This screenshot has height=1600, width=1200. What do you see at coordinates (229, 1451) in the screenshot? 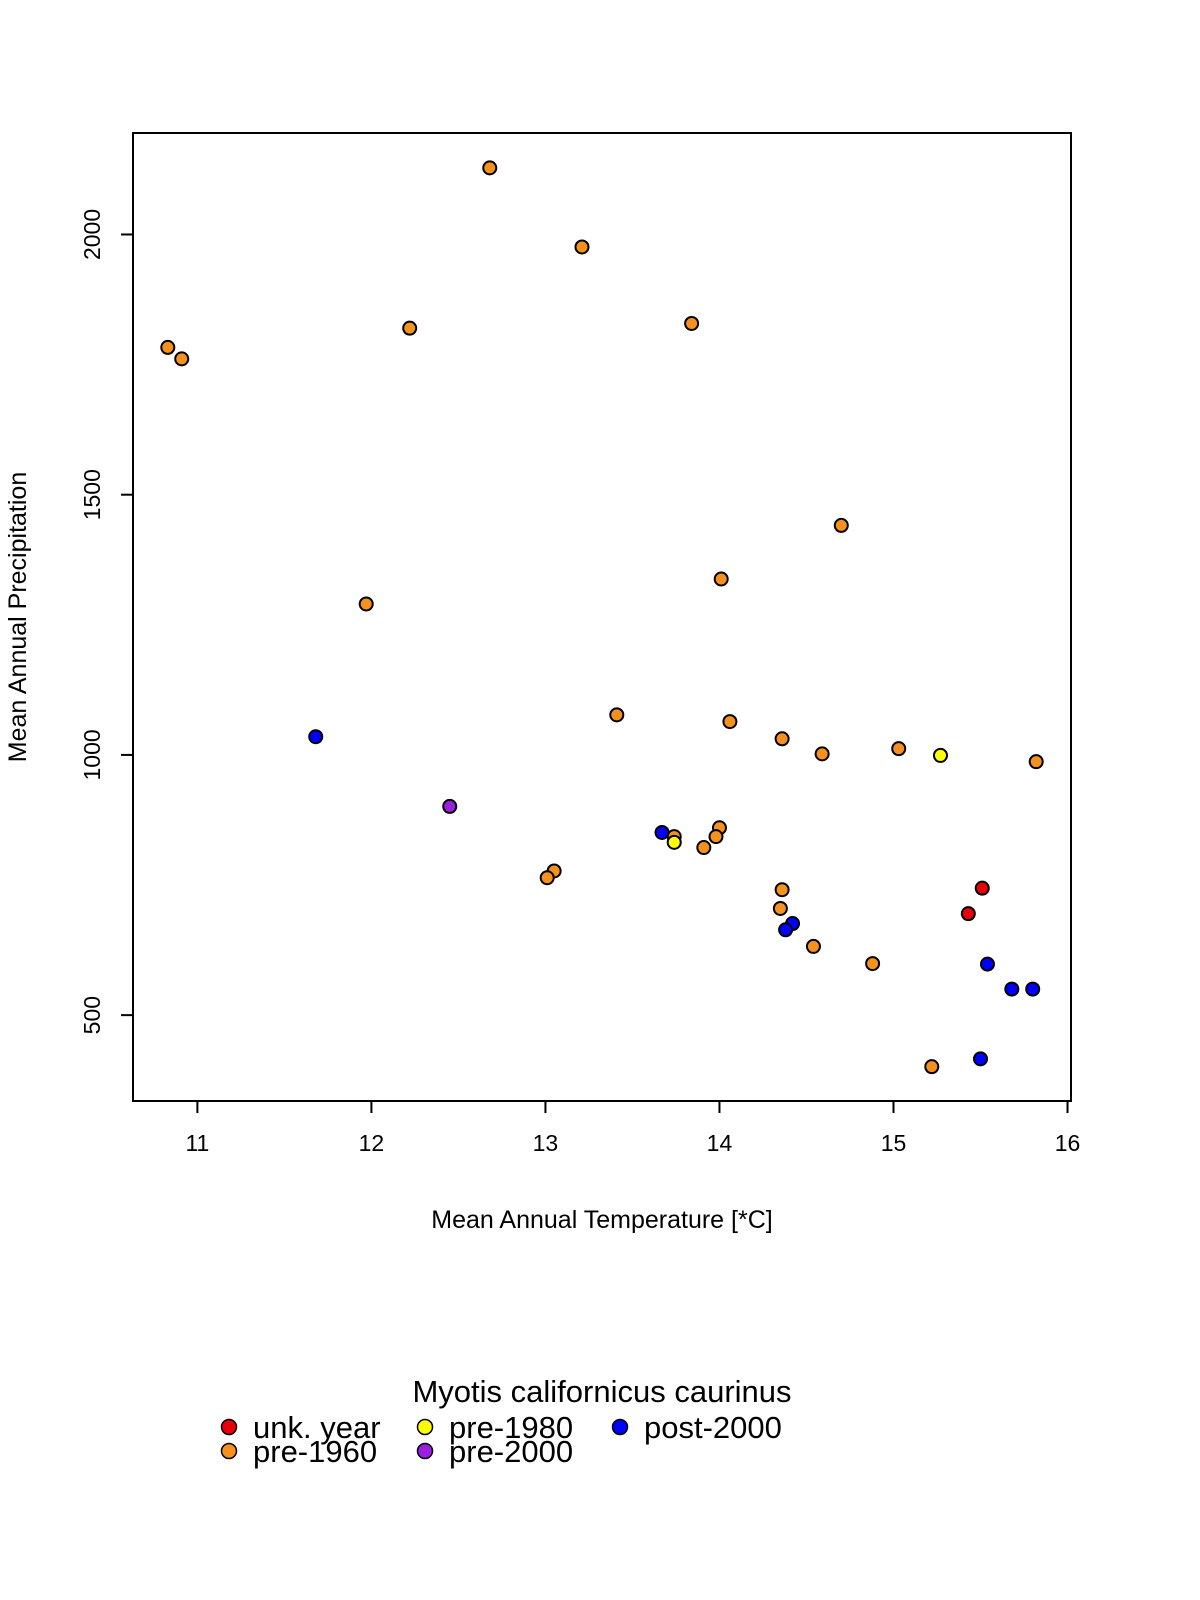
I see `legend-marker-pre-1960` at bounding box center [229, 1451].